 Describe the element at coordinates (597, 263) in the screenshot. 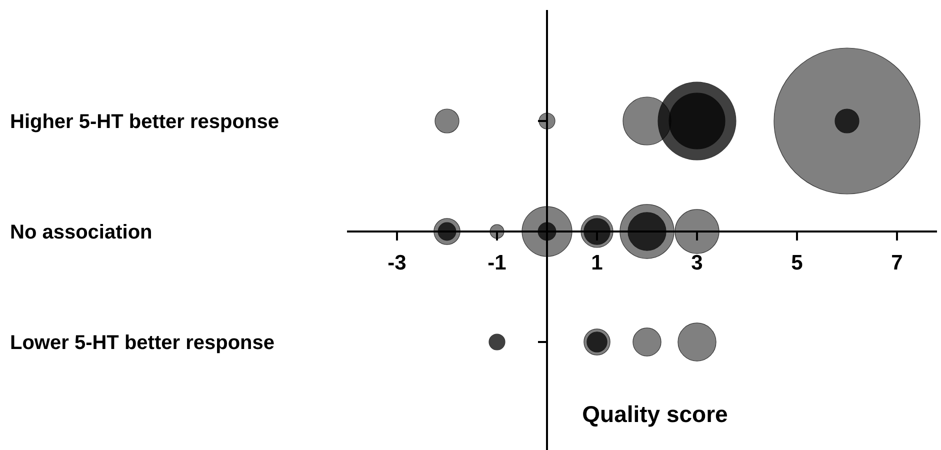

I see `x-tick-label: 1` at that location.